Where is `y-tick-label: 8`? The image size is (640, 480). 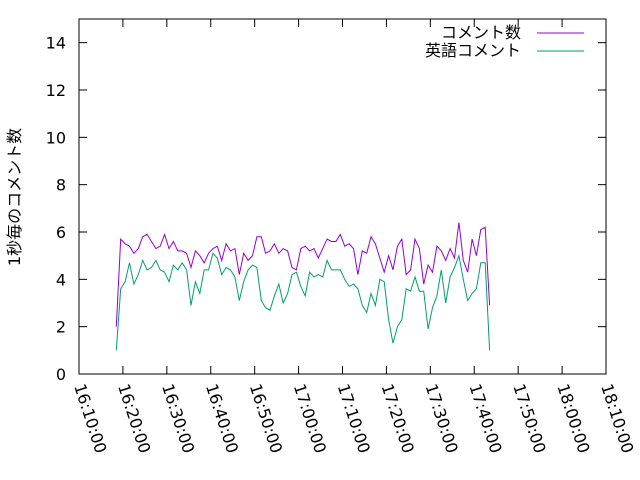 y-tick-label: 8 is located at coordinates (61, 185).